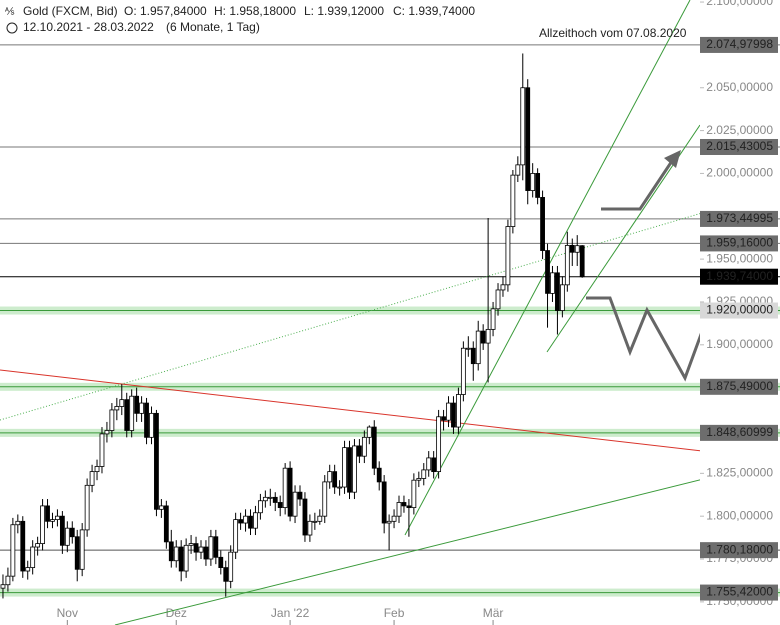 This screenshot has height=625, width=780. I want to click on x-tick-label: Dez, so click(176, 613).